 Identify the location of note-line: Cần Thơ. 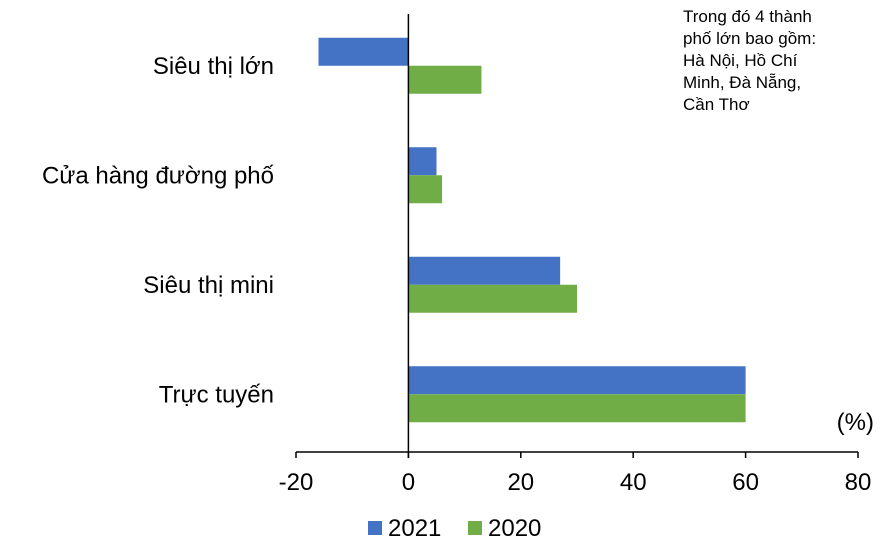
(716, 104).